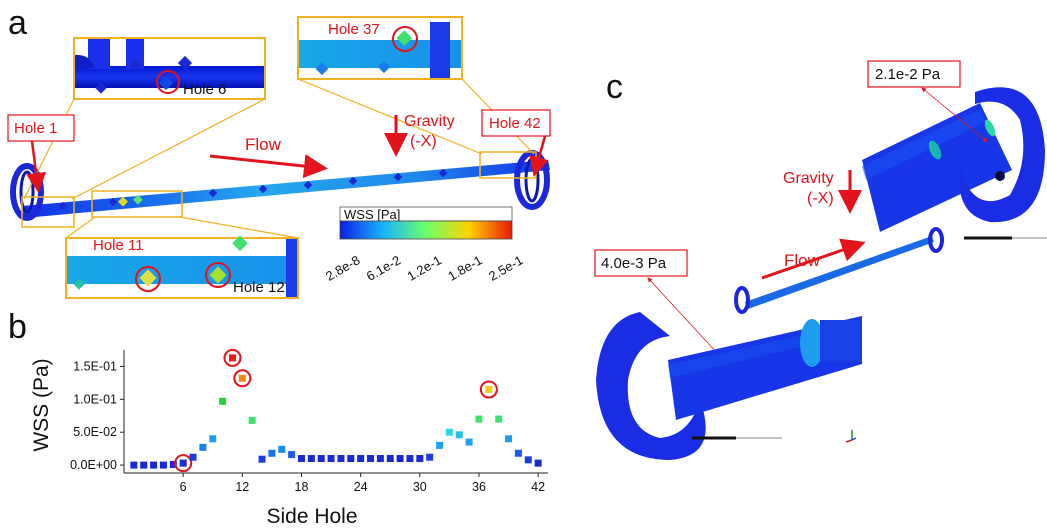  What do you see at coordinates (820, 198) in the screenshot?
I see `gravity-axis-c: (-X)` at bounding box center [820, 198].